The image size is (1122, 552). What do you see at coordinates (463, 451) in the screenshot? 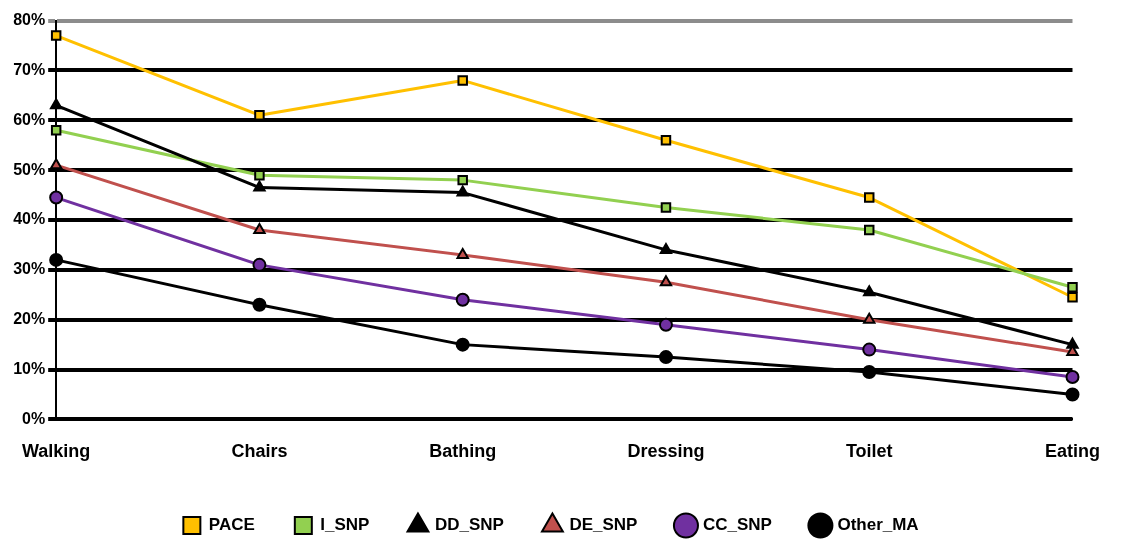
I see `x-tick-label: Bathing` at bounding box center [463, 451].